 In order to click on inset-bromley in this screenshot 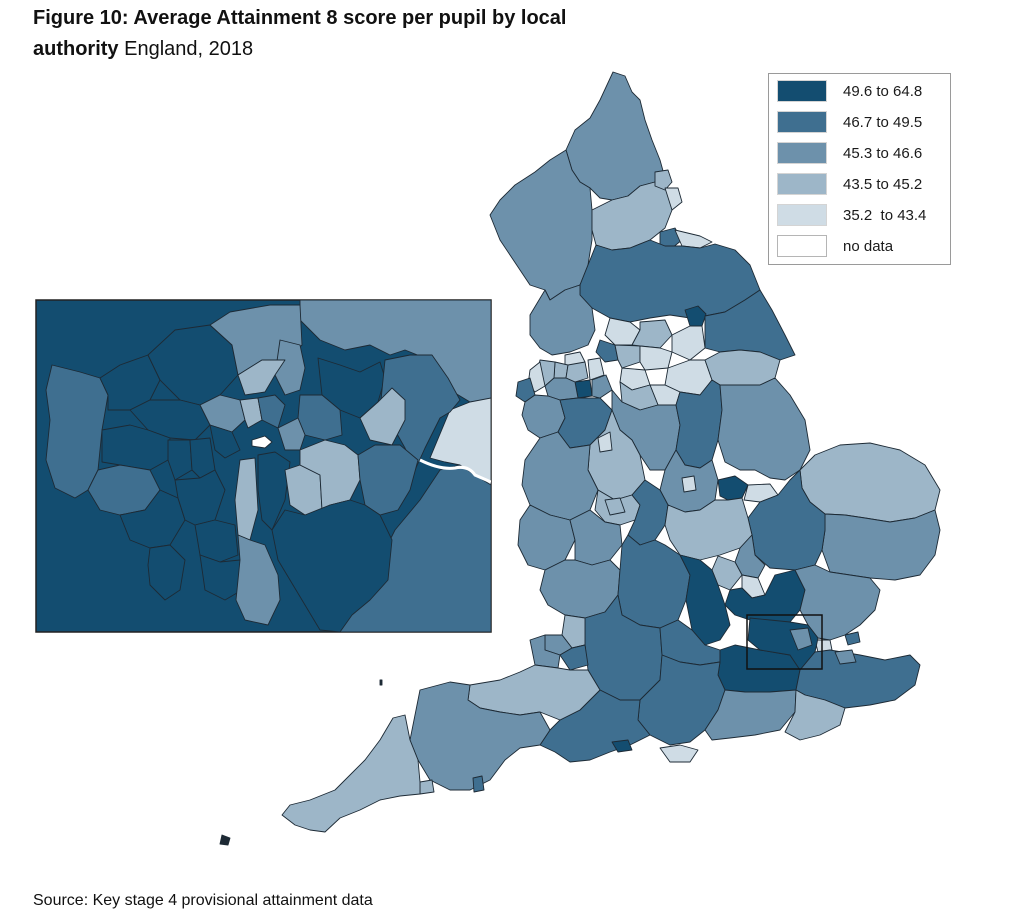, I will do `click(332, 565)`.